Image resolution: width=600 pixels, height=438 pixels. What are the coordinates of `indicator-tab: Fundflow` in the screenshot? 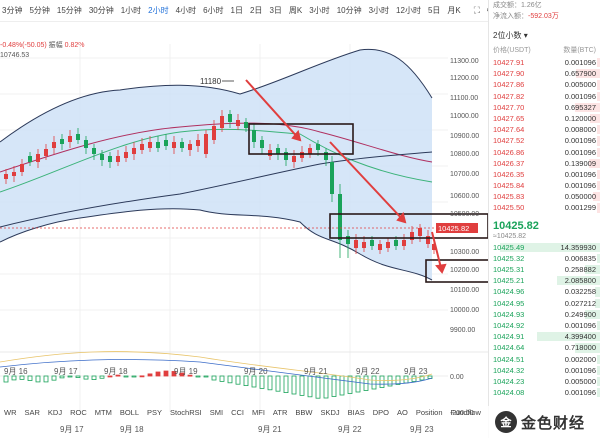 It's located at (465, 412).